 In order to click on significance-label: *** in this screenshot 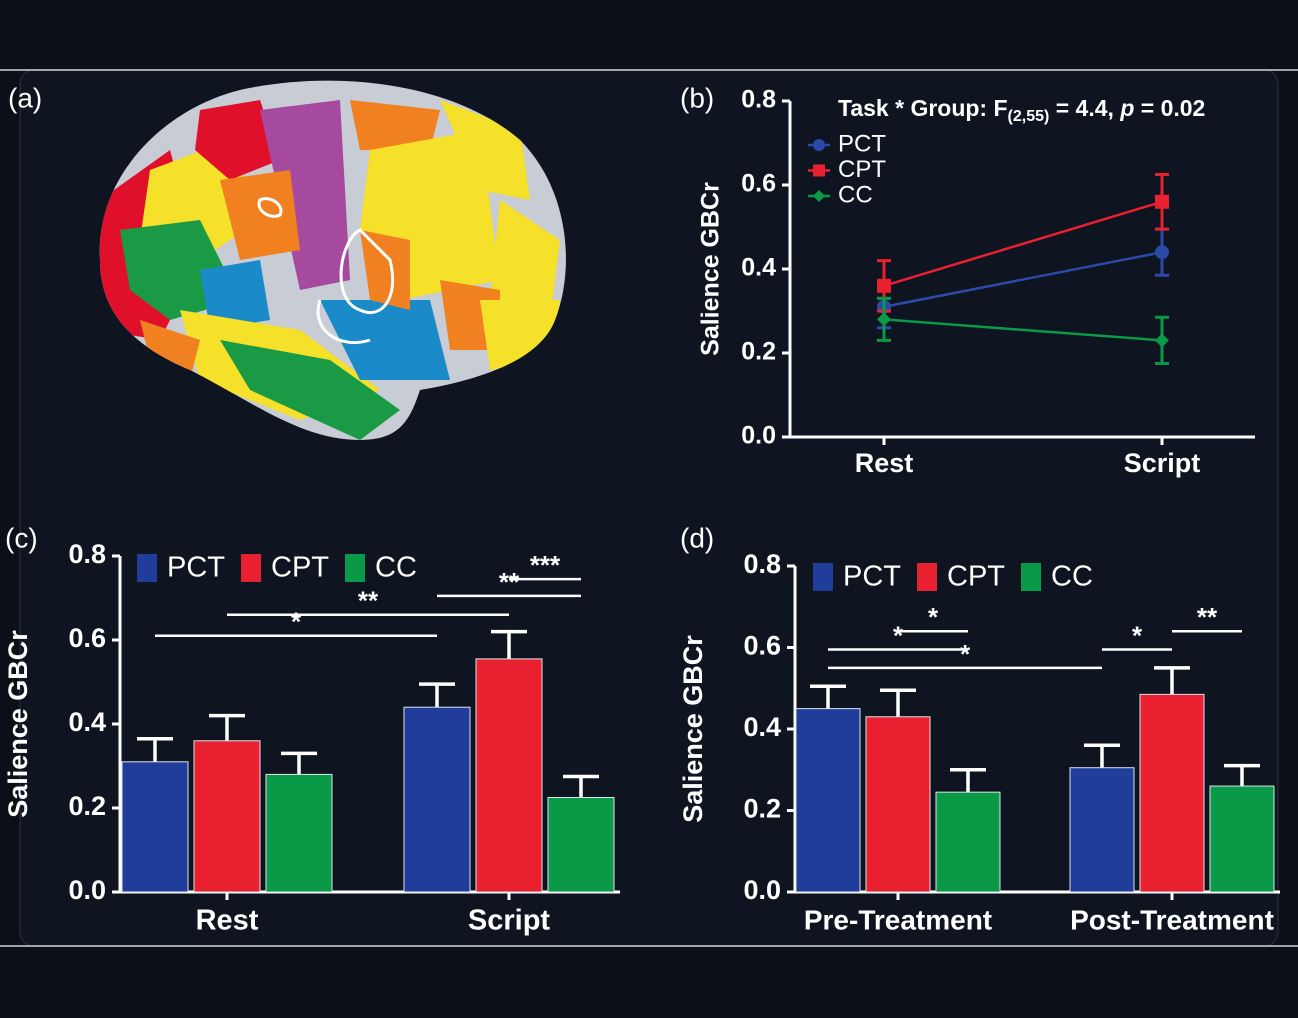, I will do `click(545, 565)`.